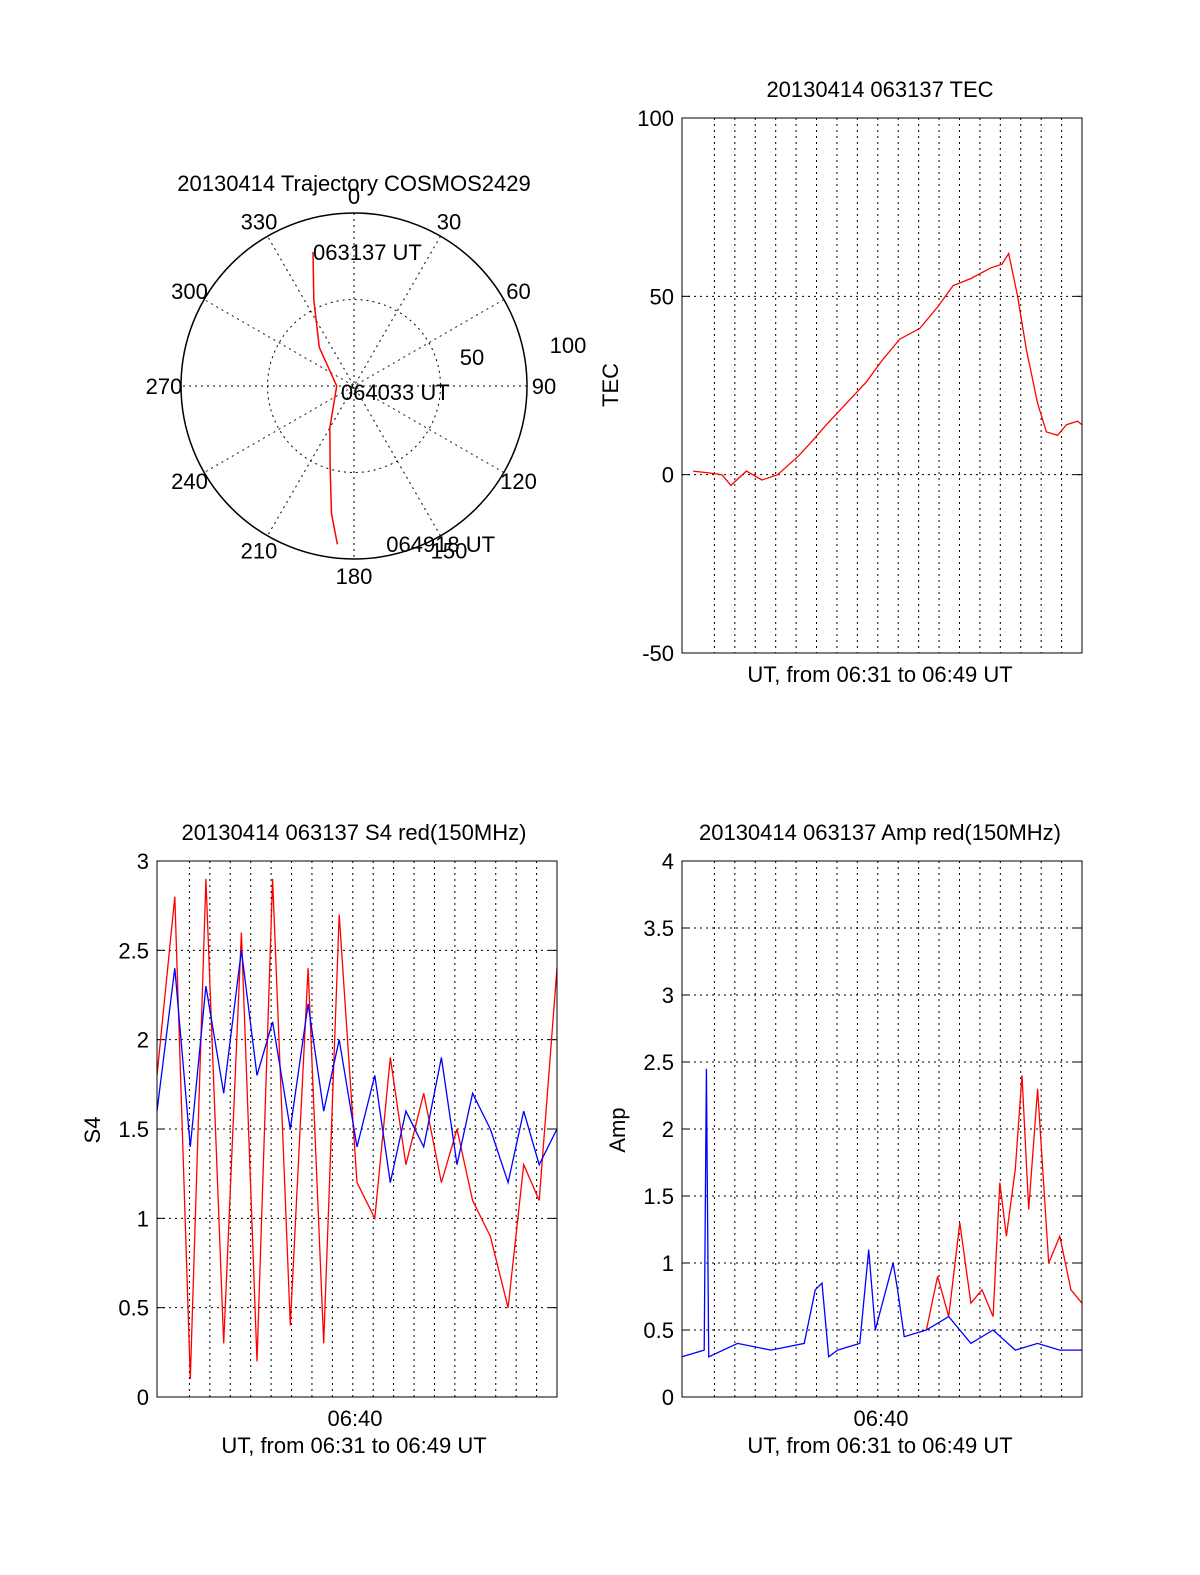 This screenshot has height=1575, width=1200. What do you see at coordinates (879, 674) in the screenshot?
I see `tec-x-axis-label: UT, from 06:31 to 06:49 UT` at bounding box center [879, 674].